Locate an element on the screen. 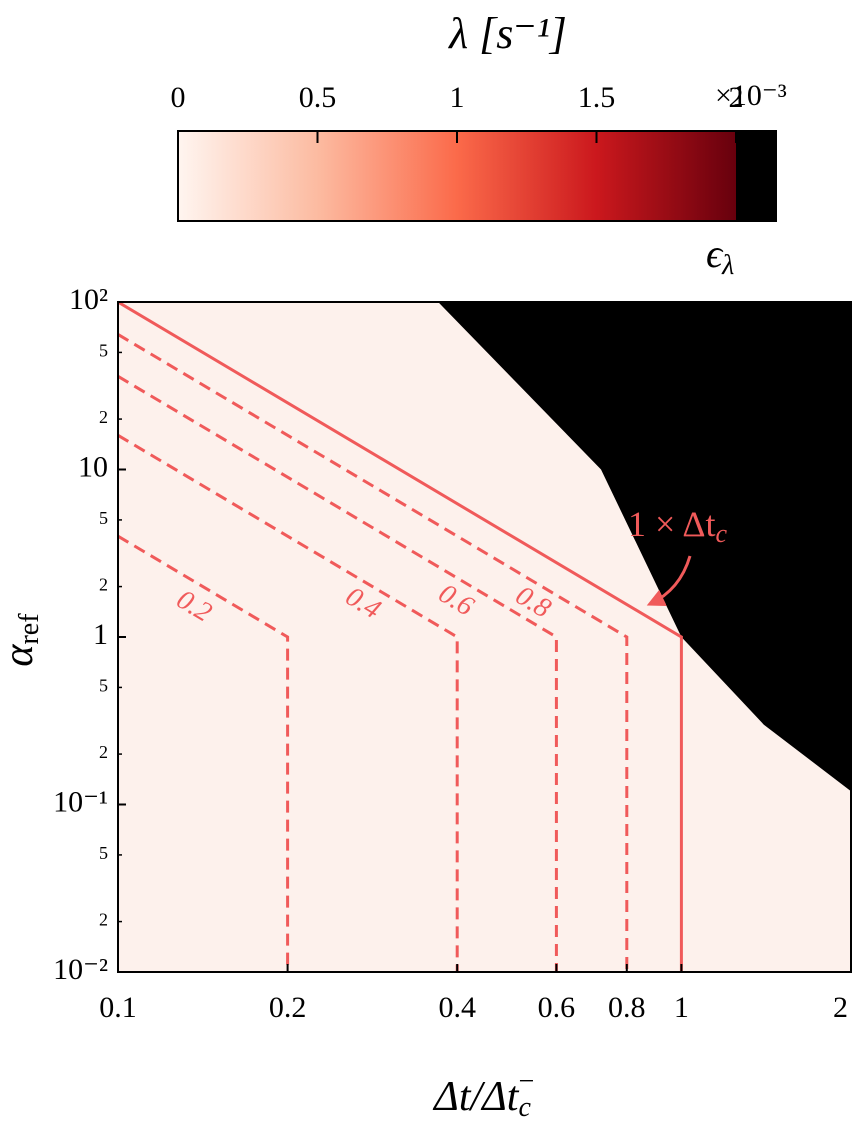 This screenshot has width=857, height=1123. x-tick-label: 0.8 is located at coordinates (627, 1007).